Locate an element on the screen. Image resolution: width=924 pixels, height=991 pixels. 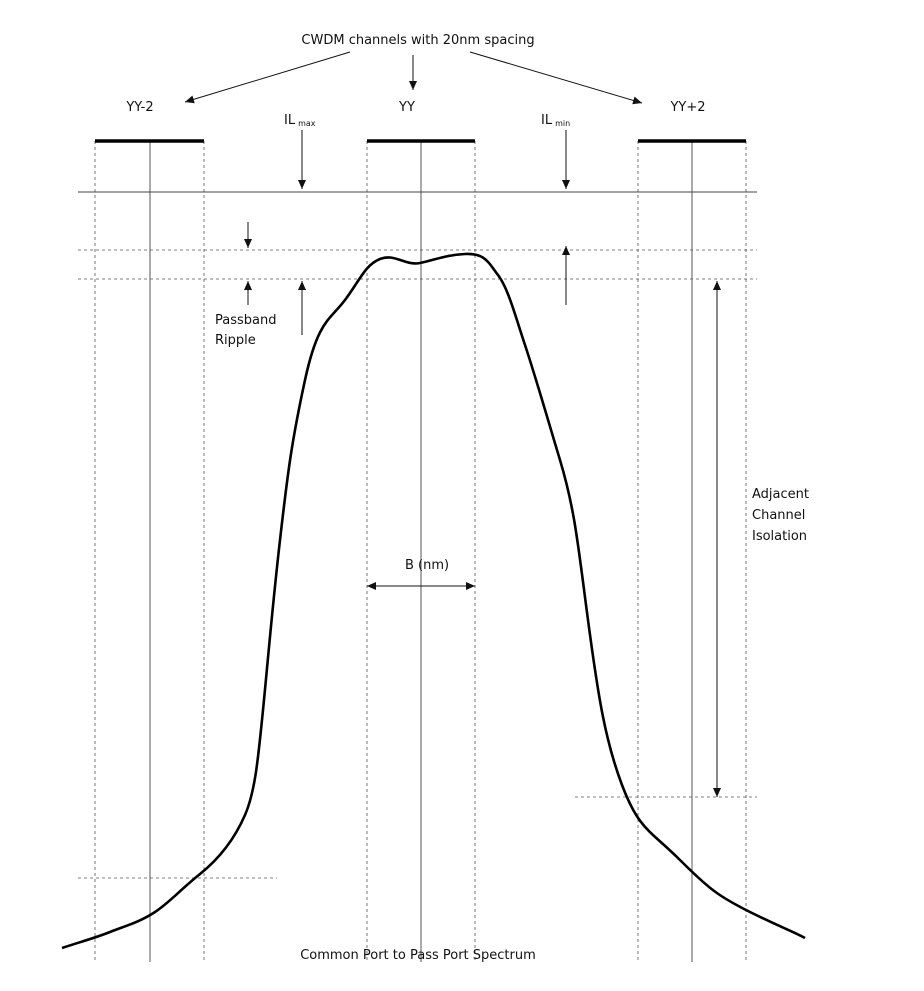
isolation-label: Adjacent is located at coordinates (780, 494).